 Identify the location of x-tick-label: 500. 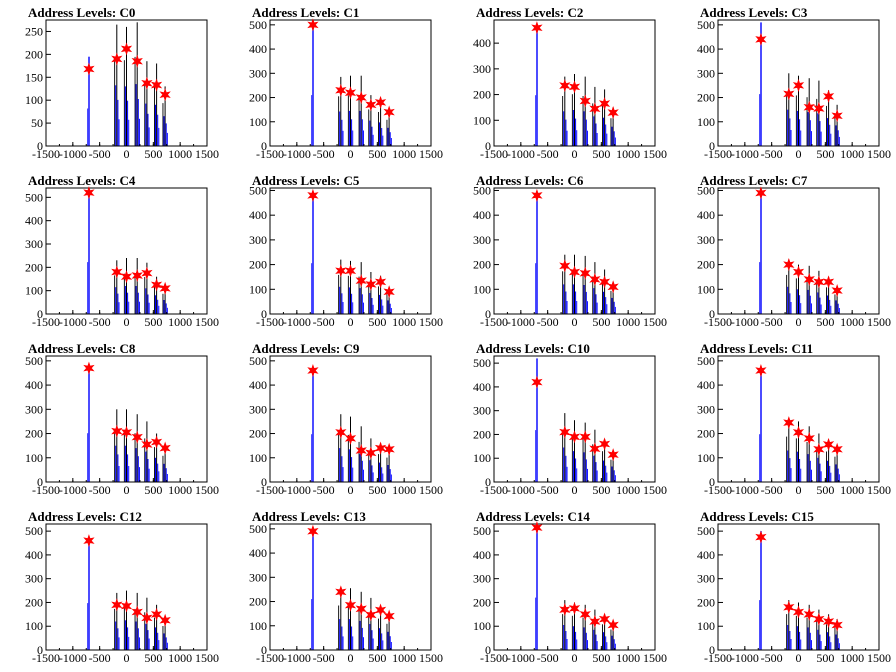
(377, 658).